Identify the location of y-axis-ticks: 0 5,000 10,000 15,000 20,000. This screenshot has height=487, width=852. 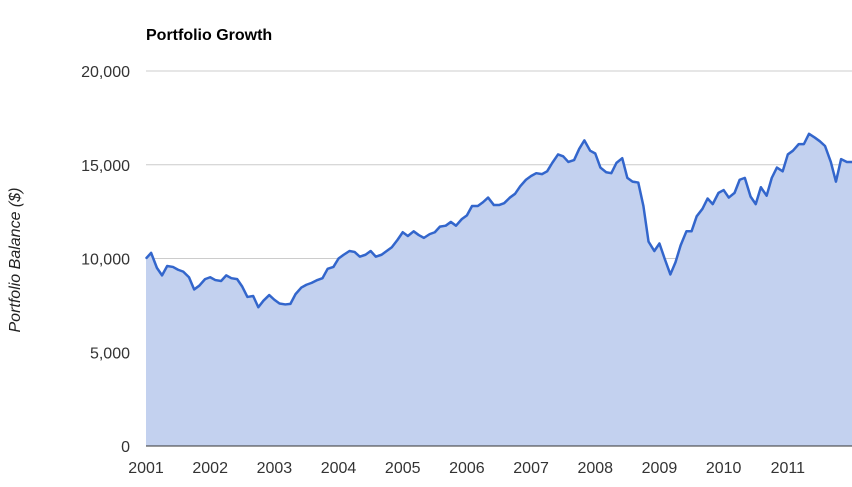
(105, 260).